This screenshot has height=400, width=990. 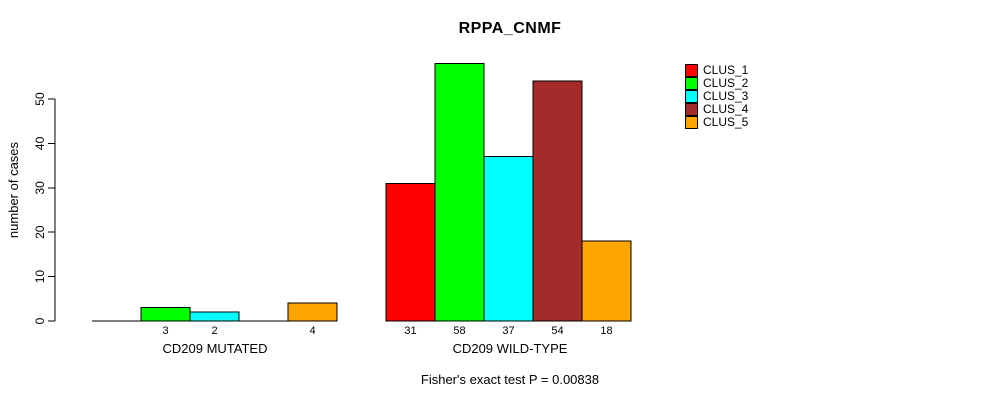 What do you see at coordinates (410, 331) in the screenshot?
I see `bar-value-label-CLUS_1-group1: 31` at bounding box center [410, 331].